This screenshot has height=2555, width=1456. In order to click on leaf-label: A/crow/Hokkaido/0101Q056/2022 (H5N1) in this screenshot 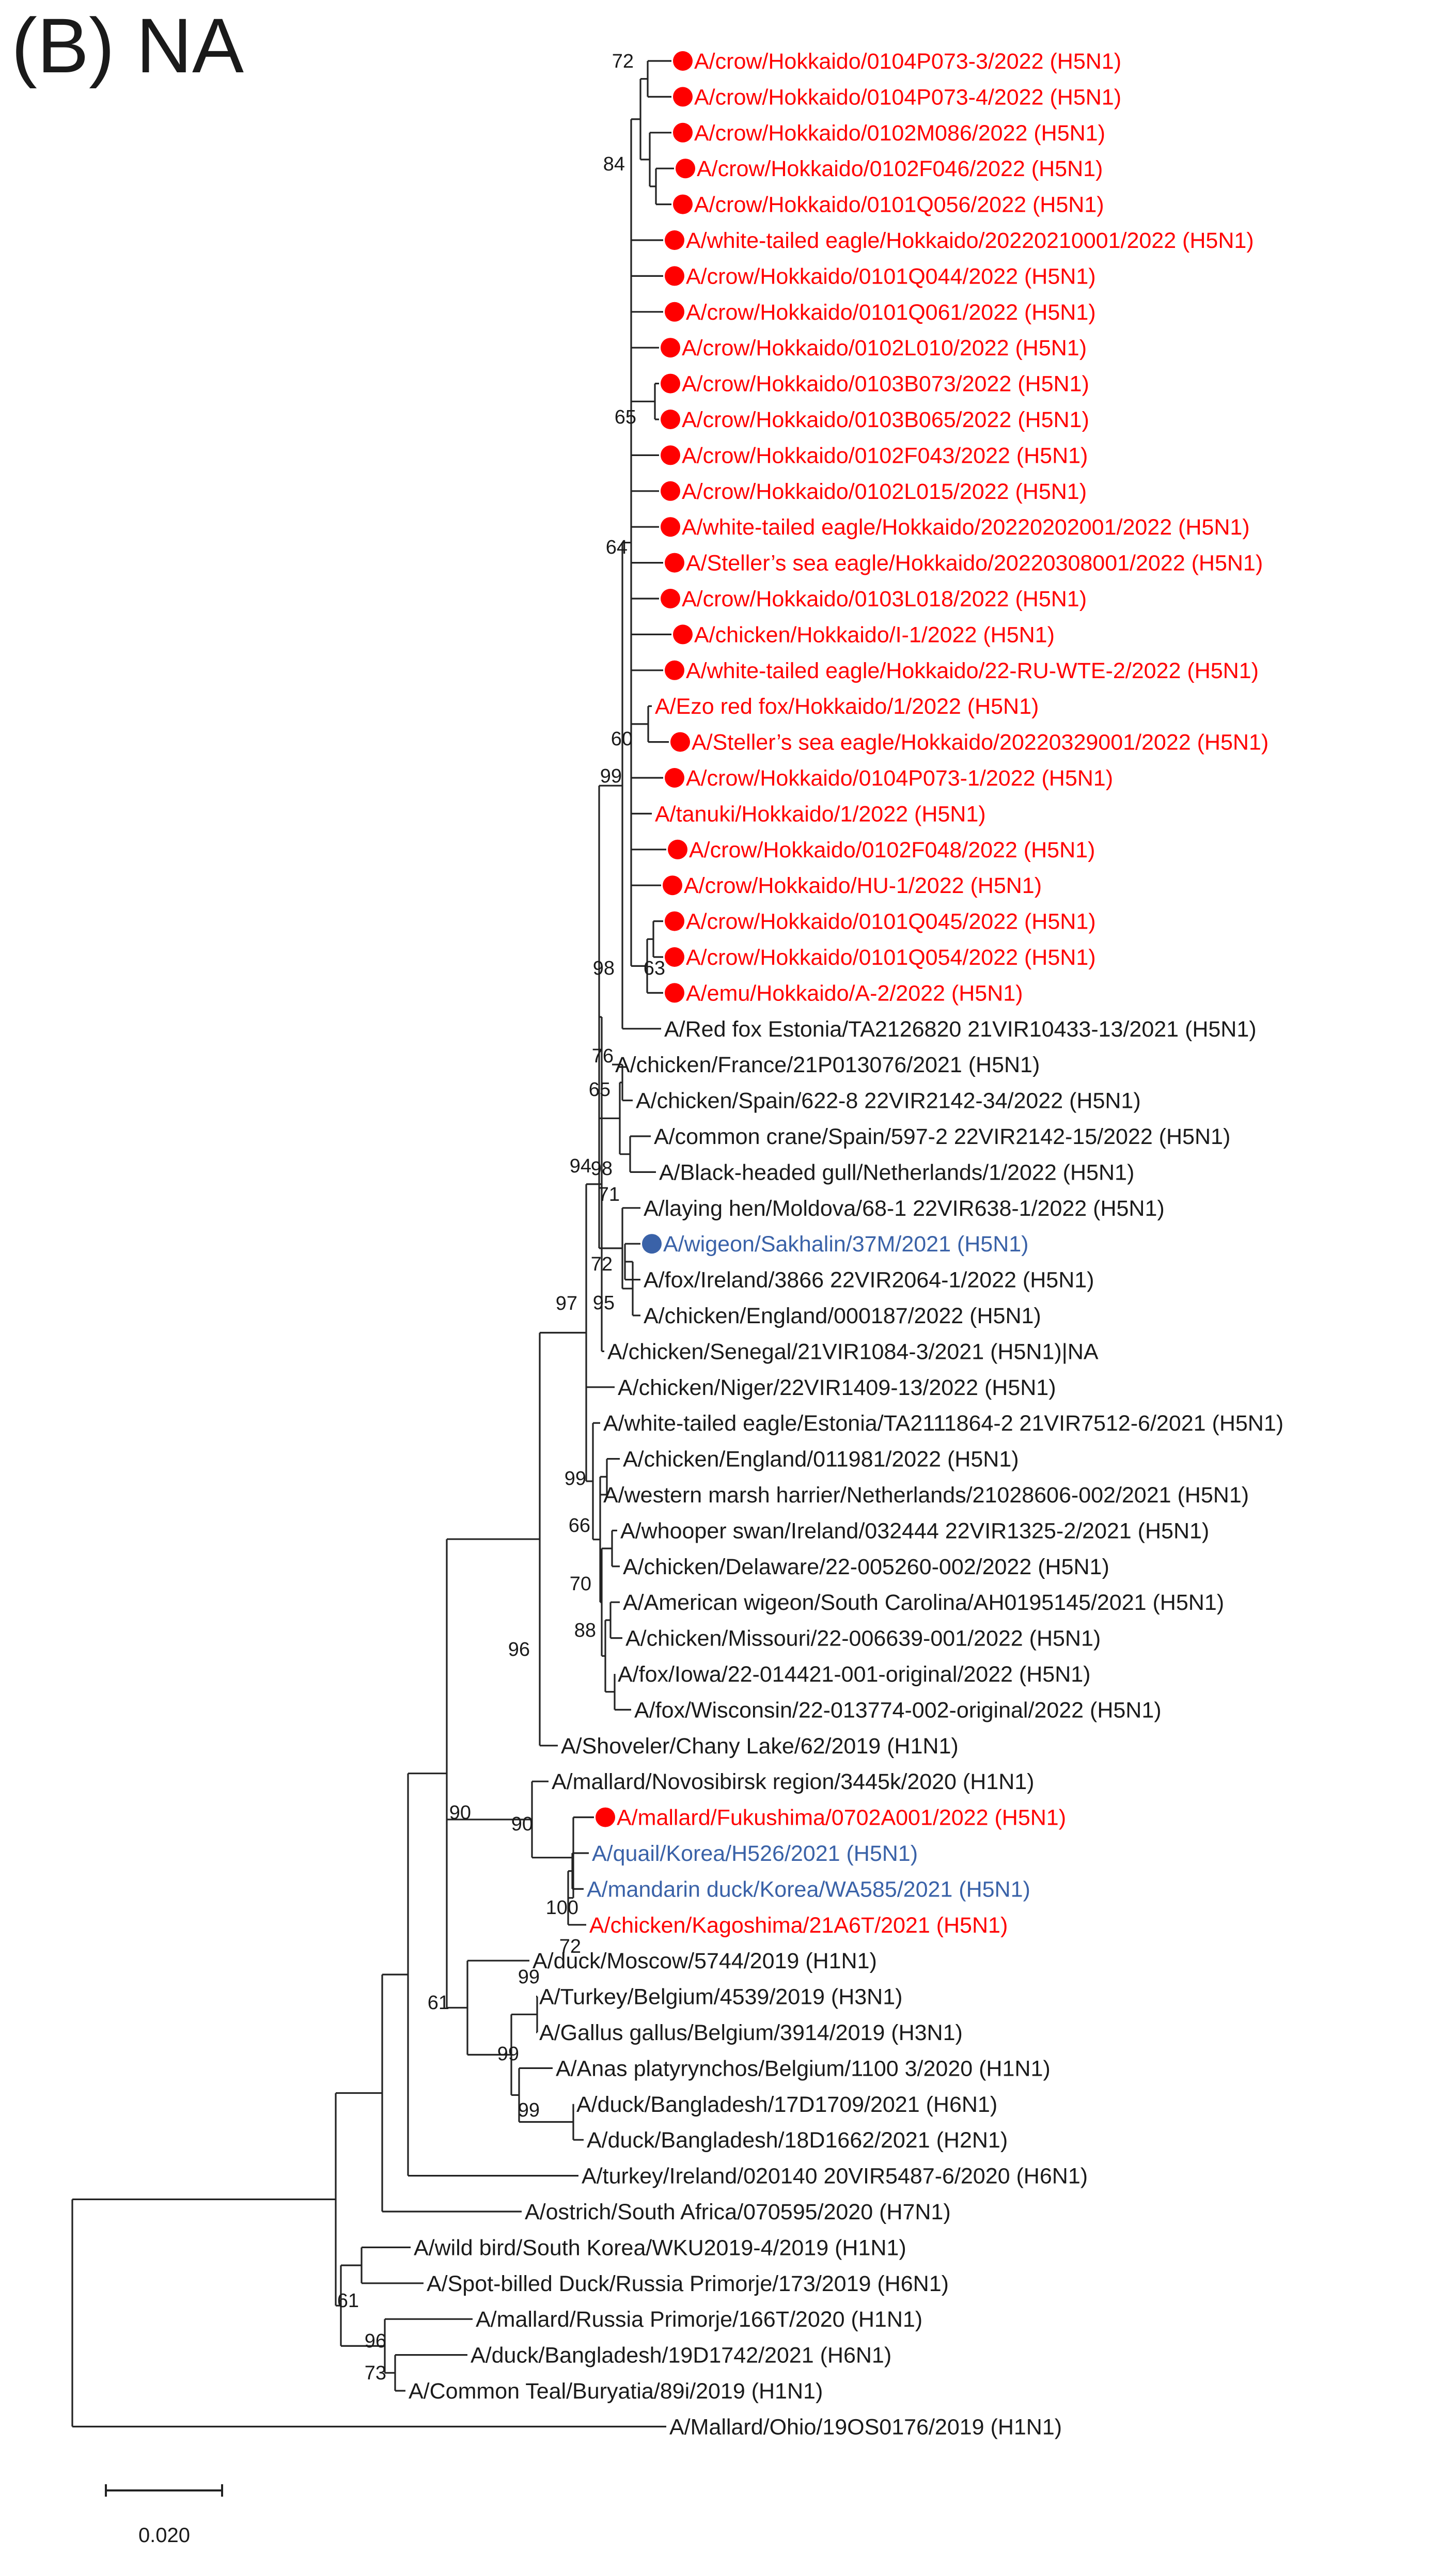, I will do `click(899, 205)`.